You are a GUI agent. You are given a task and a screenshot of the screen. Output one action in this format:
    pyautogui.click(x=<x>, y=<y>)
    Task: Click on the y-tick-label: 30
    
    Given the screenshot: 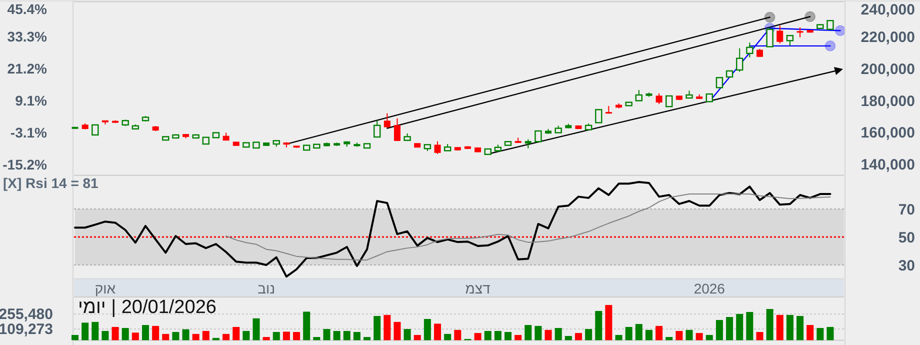 What is the action you would take?
    pyautogui.click(x=906, y=265)
    